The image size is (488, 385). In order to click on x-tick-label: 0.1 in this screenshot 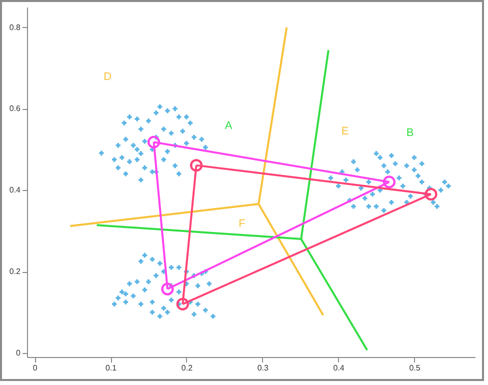, I will do `click(111, 368)`.